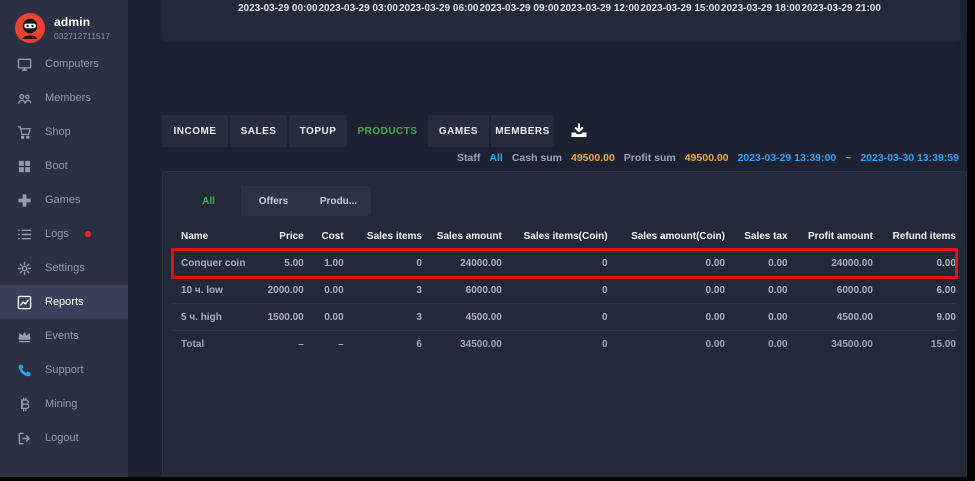 The height and width of the screenshot is (481, 975). What do you see at coordinates (536, 158) in the screenshot?
I see `cash-sum-label: Cash sum` at bounding box center [536, 158].